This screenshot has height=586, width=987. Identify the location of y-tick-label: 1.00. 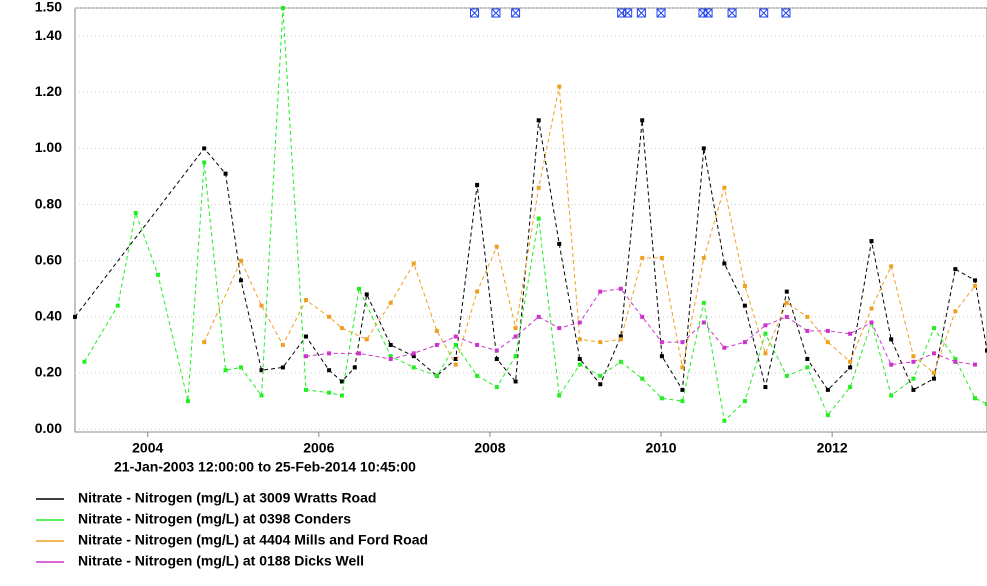
(48, 147).